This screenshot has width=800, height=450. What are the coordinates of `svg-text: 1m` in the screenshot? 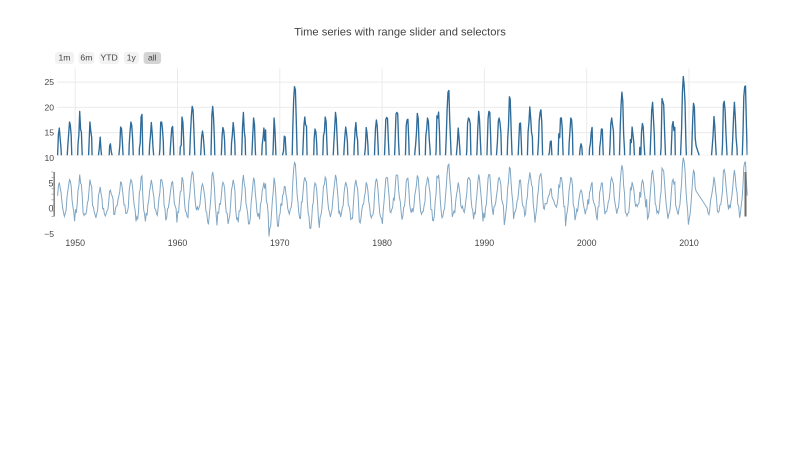 It's located at (65, 58).